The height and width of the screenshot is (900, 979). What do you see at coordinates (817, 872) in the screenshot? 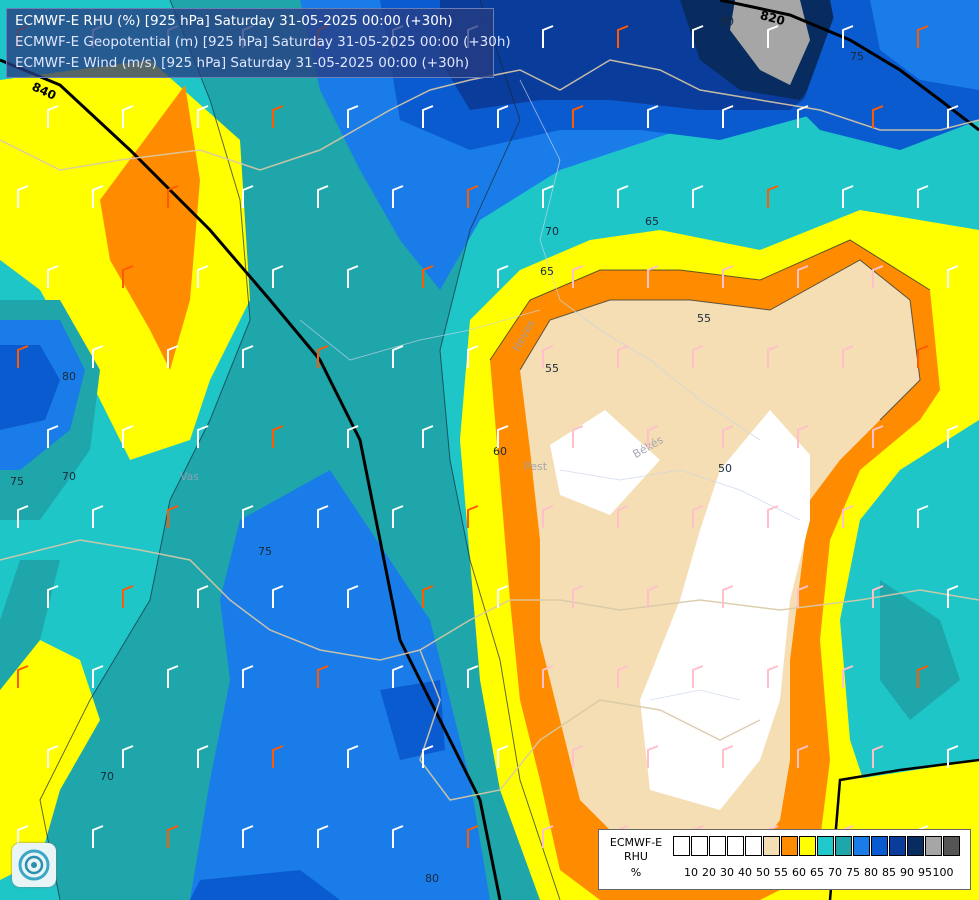
I see `legend-tick: 65` at bounding box center [817, 872].